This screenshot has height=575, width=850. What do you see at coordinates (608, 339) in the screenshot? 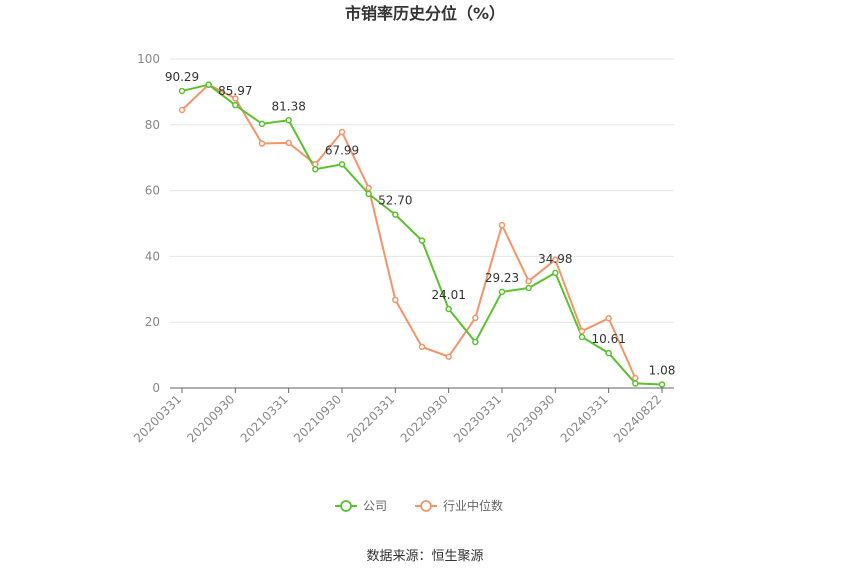
I see `data-label: 10.61` at bounding box center [608, 339].